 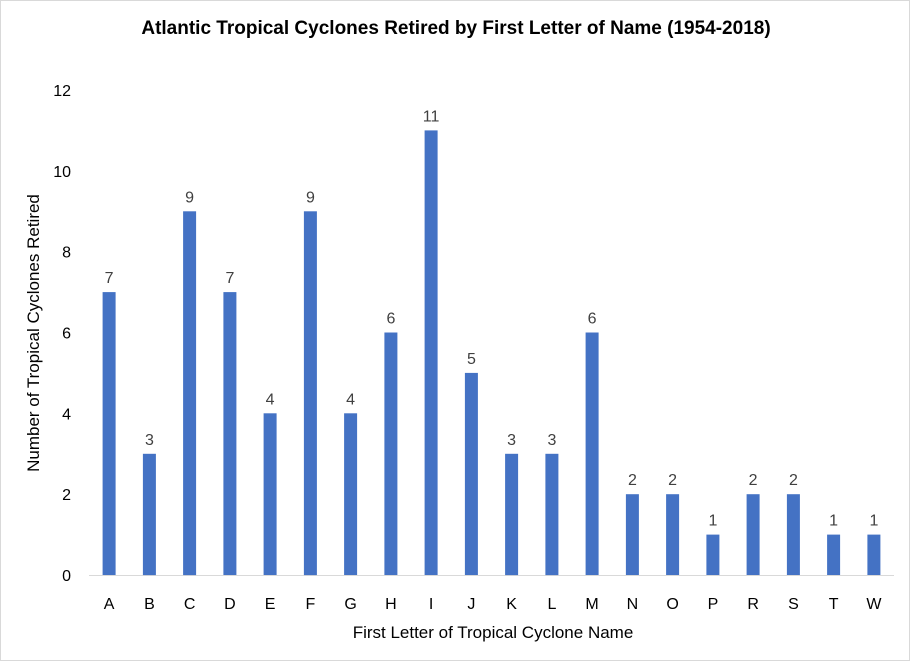 What do you see at coordinates (471, 604) in the screenshot?
I see `x-tick-label-j: J` at bounding box center [471, 604].